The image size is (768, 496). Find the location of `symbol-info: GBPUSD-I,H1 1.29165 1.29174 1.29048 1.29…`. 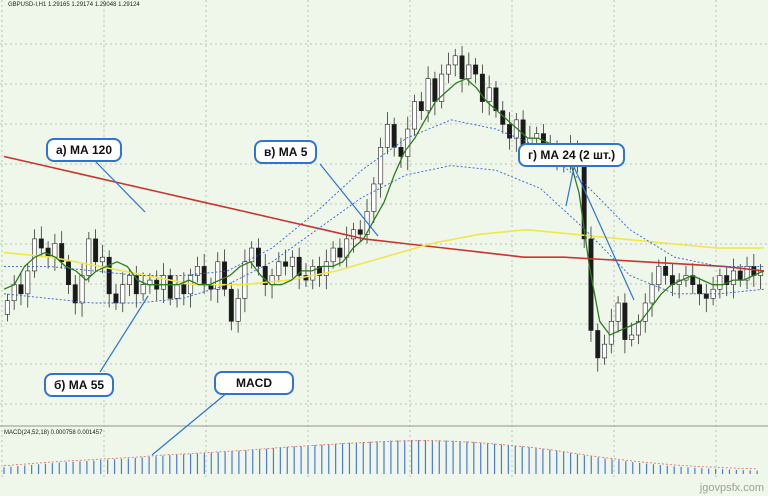

symbol-info: GBPUSD-I,H1 1.29165 1.29174 1.29048 1.29… is located at coordinates (74, 5).